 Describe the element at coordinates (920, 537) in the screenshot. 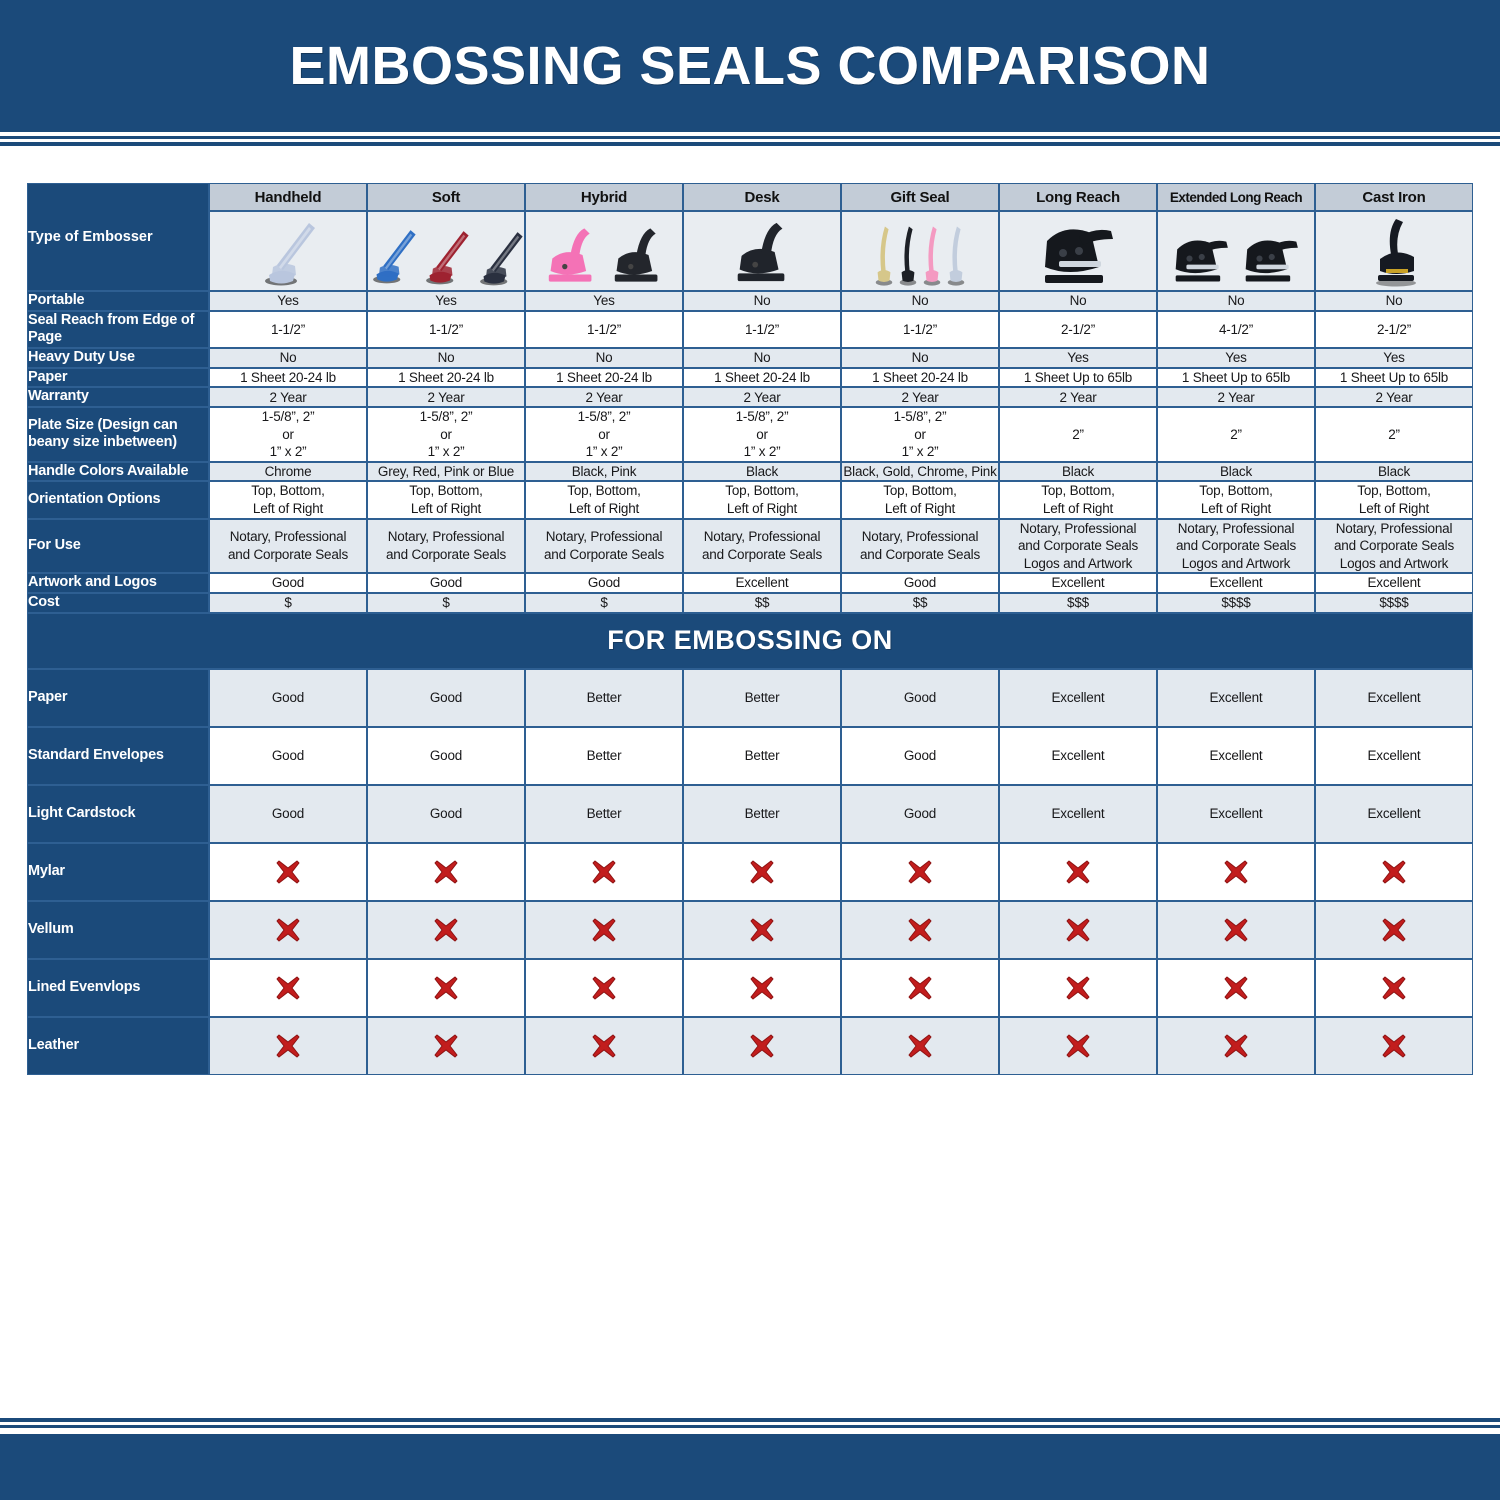

I see `cell-line: Notary, Professional` at that location.